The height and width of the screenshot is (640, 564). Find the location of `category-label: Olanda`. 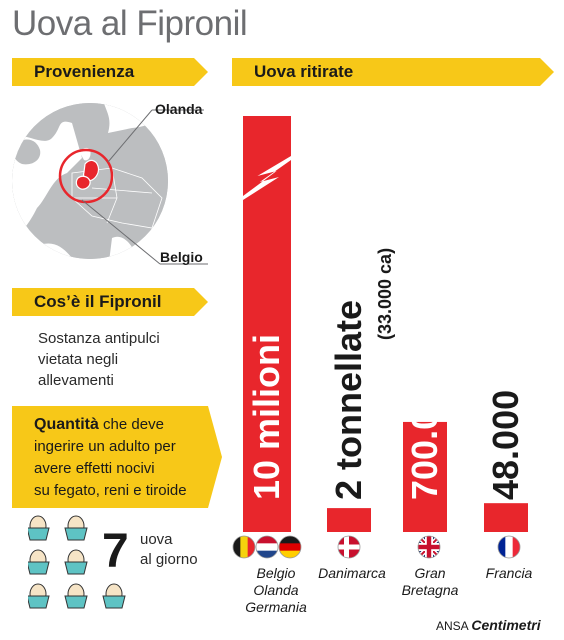

category-label: Olanda is located at coordinates (275, 590).